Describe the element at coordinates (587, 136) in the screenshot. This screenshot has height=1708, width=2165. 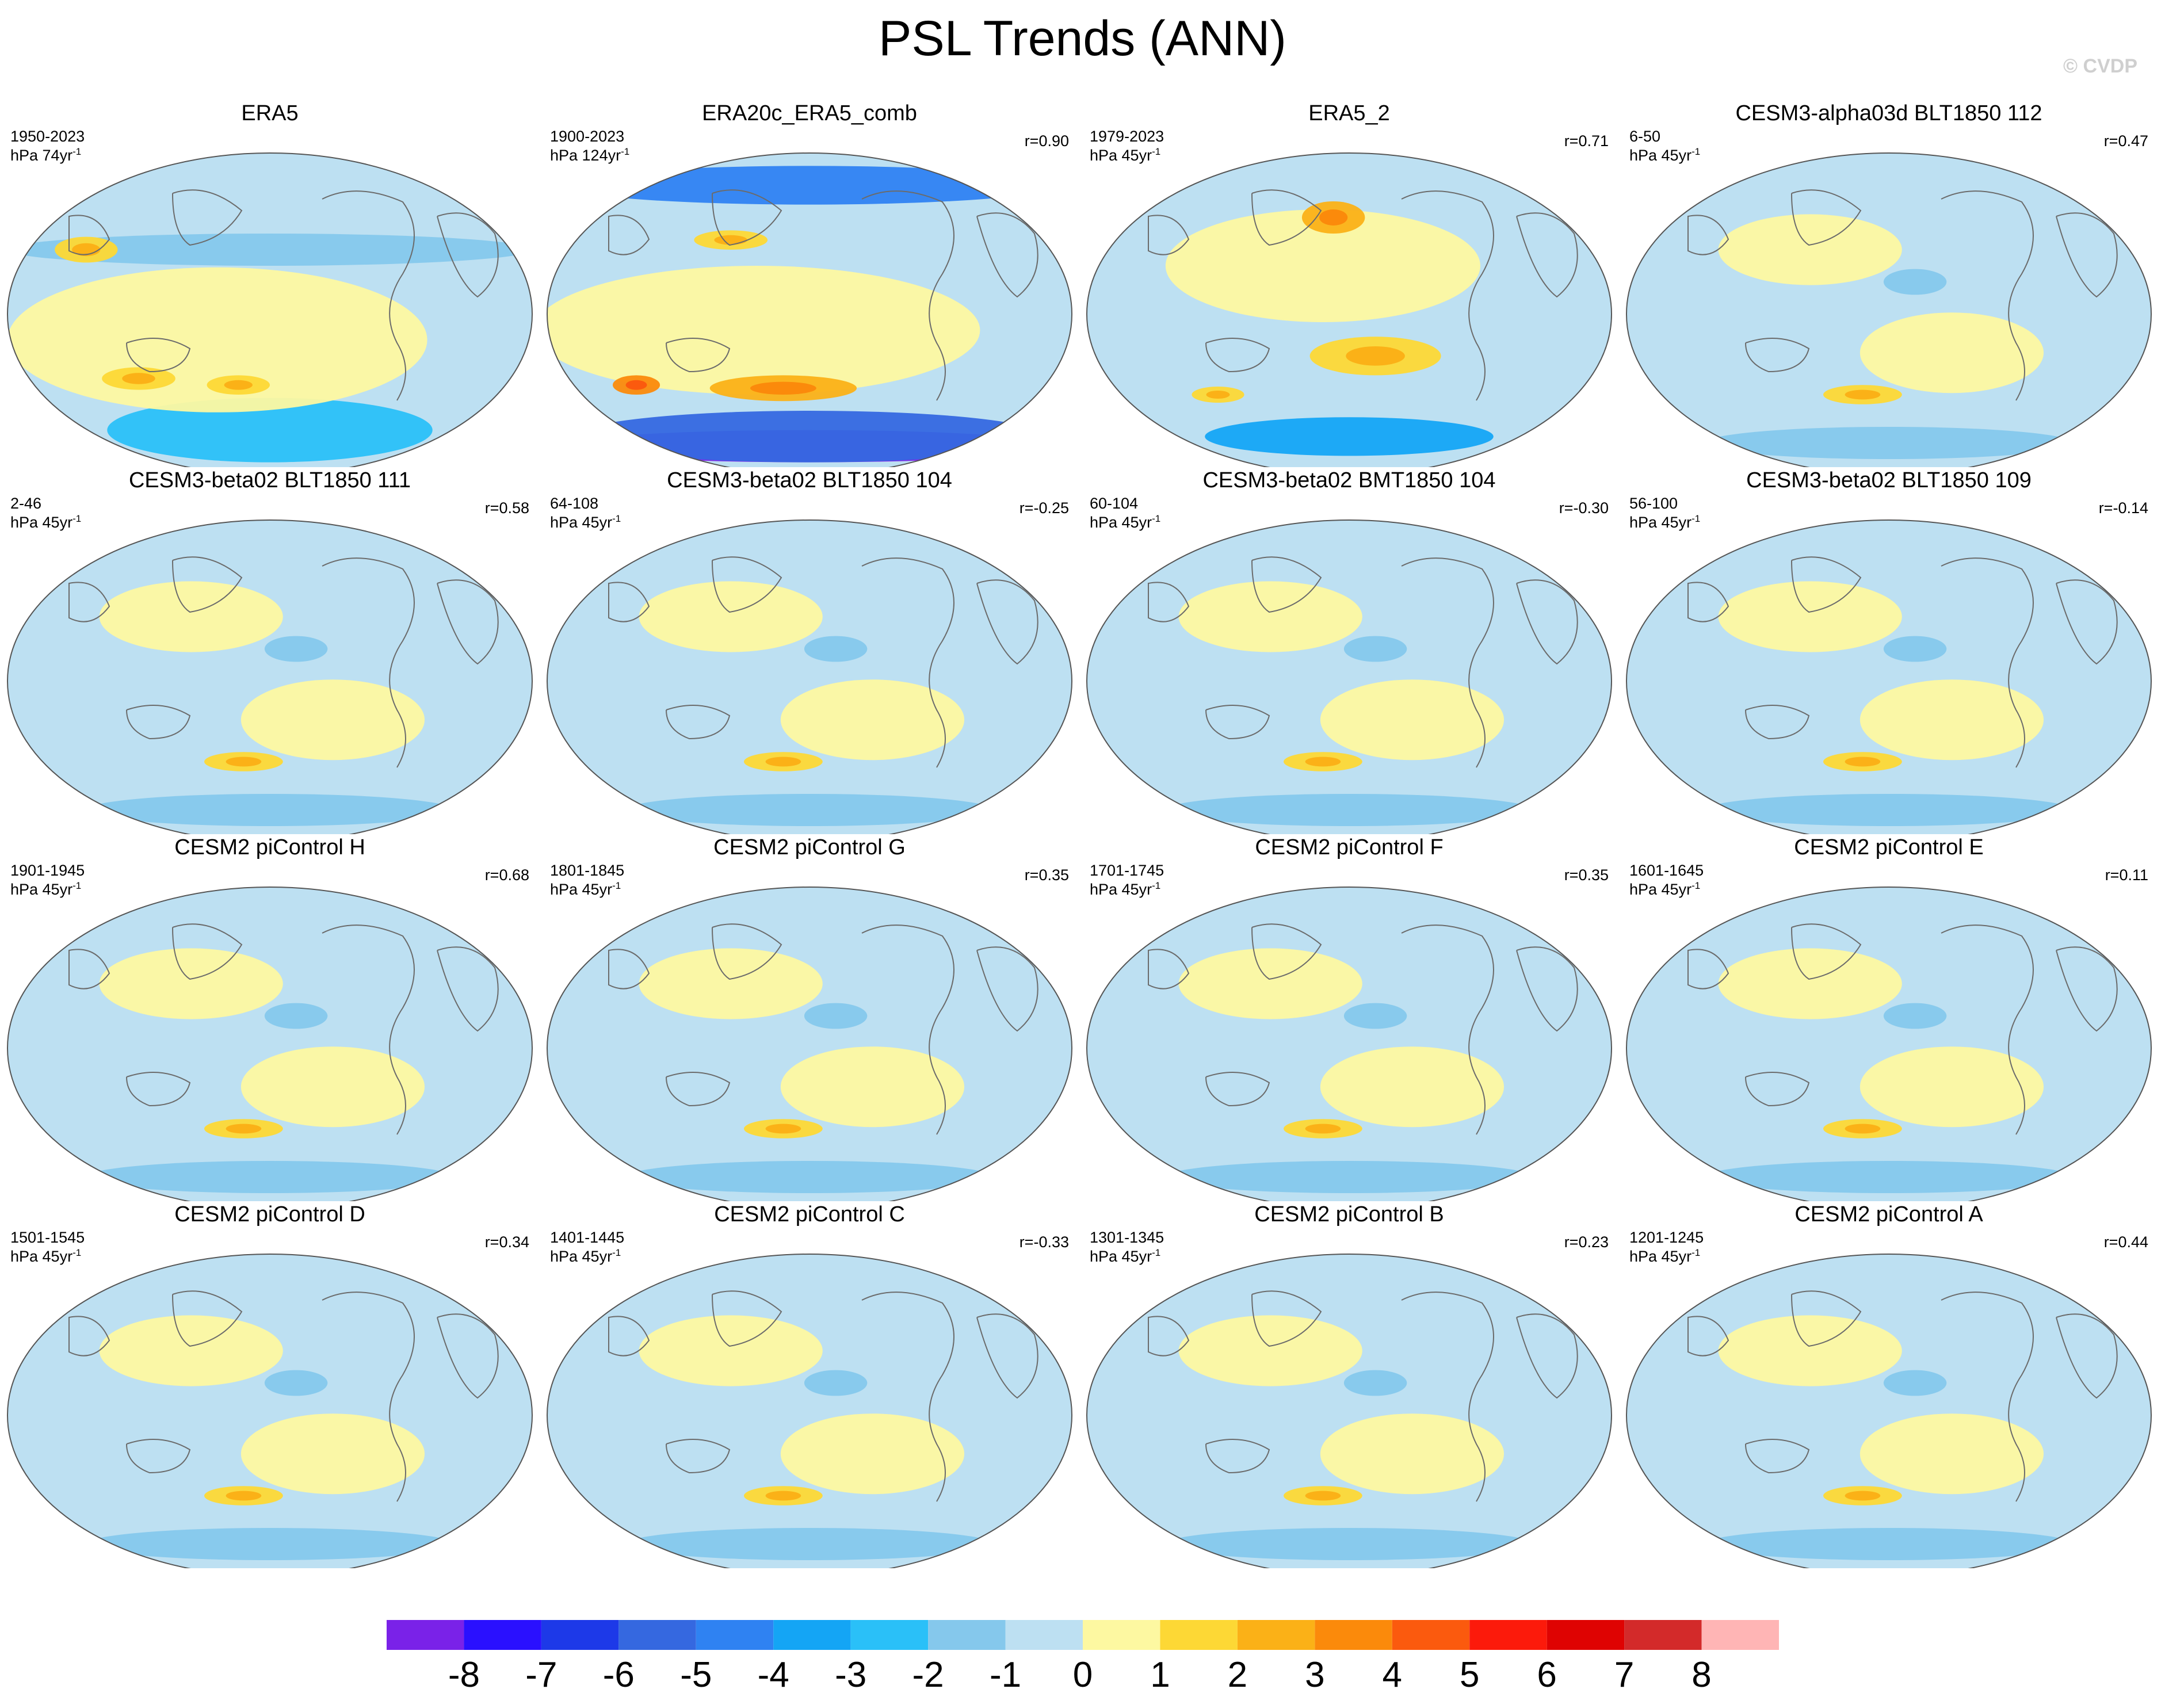
I see `panel-years: 1900-2023` at that location.